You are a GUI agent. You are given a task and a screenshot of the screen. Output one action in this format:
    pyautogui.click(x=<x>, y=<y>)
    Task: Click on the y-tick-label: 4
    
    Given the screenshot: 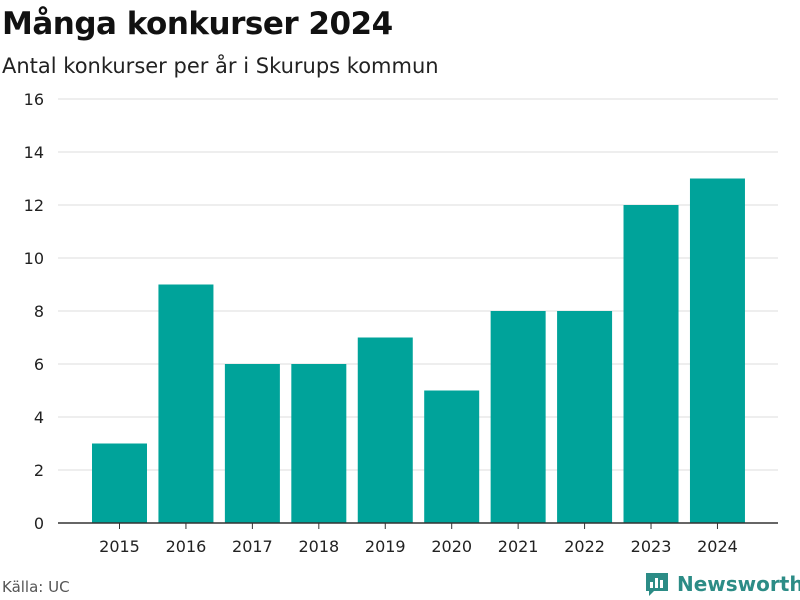 What is the action you would take?
    pyautogui.click(x=39, y=417)
    